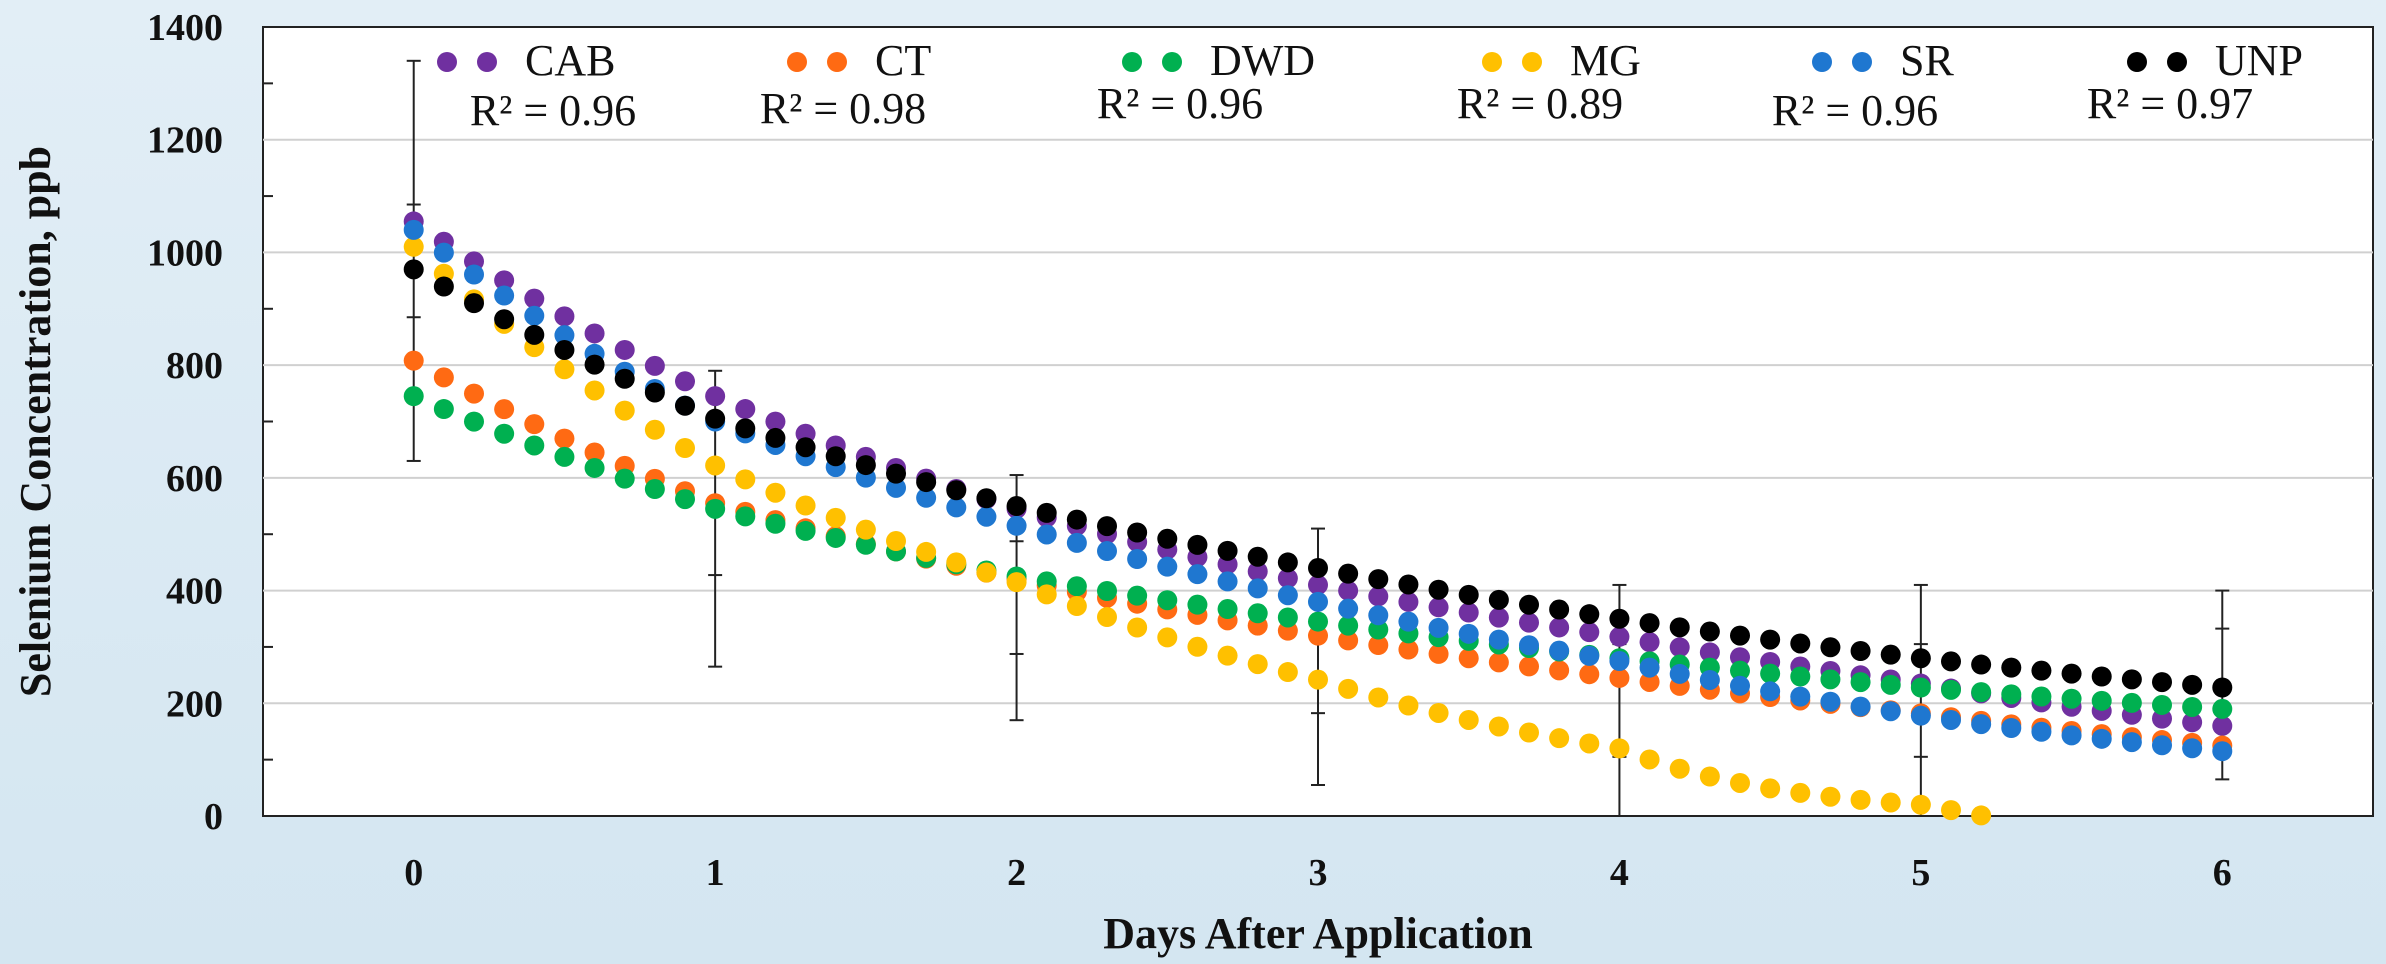 The image size is (2386, 964). Describe the element at coordinates (715, 873) in the screenshot. I see `x-tick-label: 1` at that location.